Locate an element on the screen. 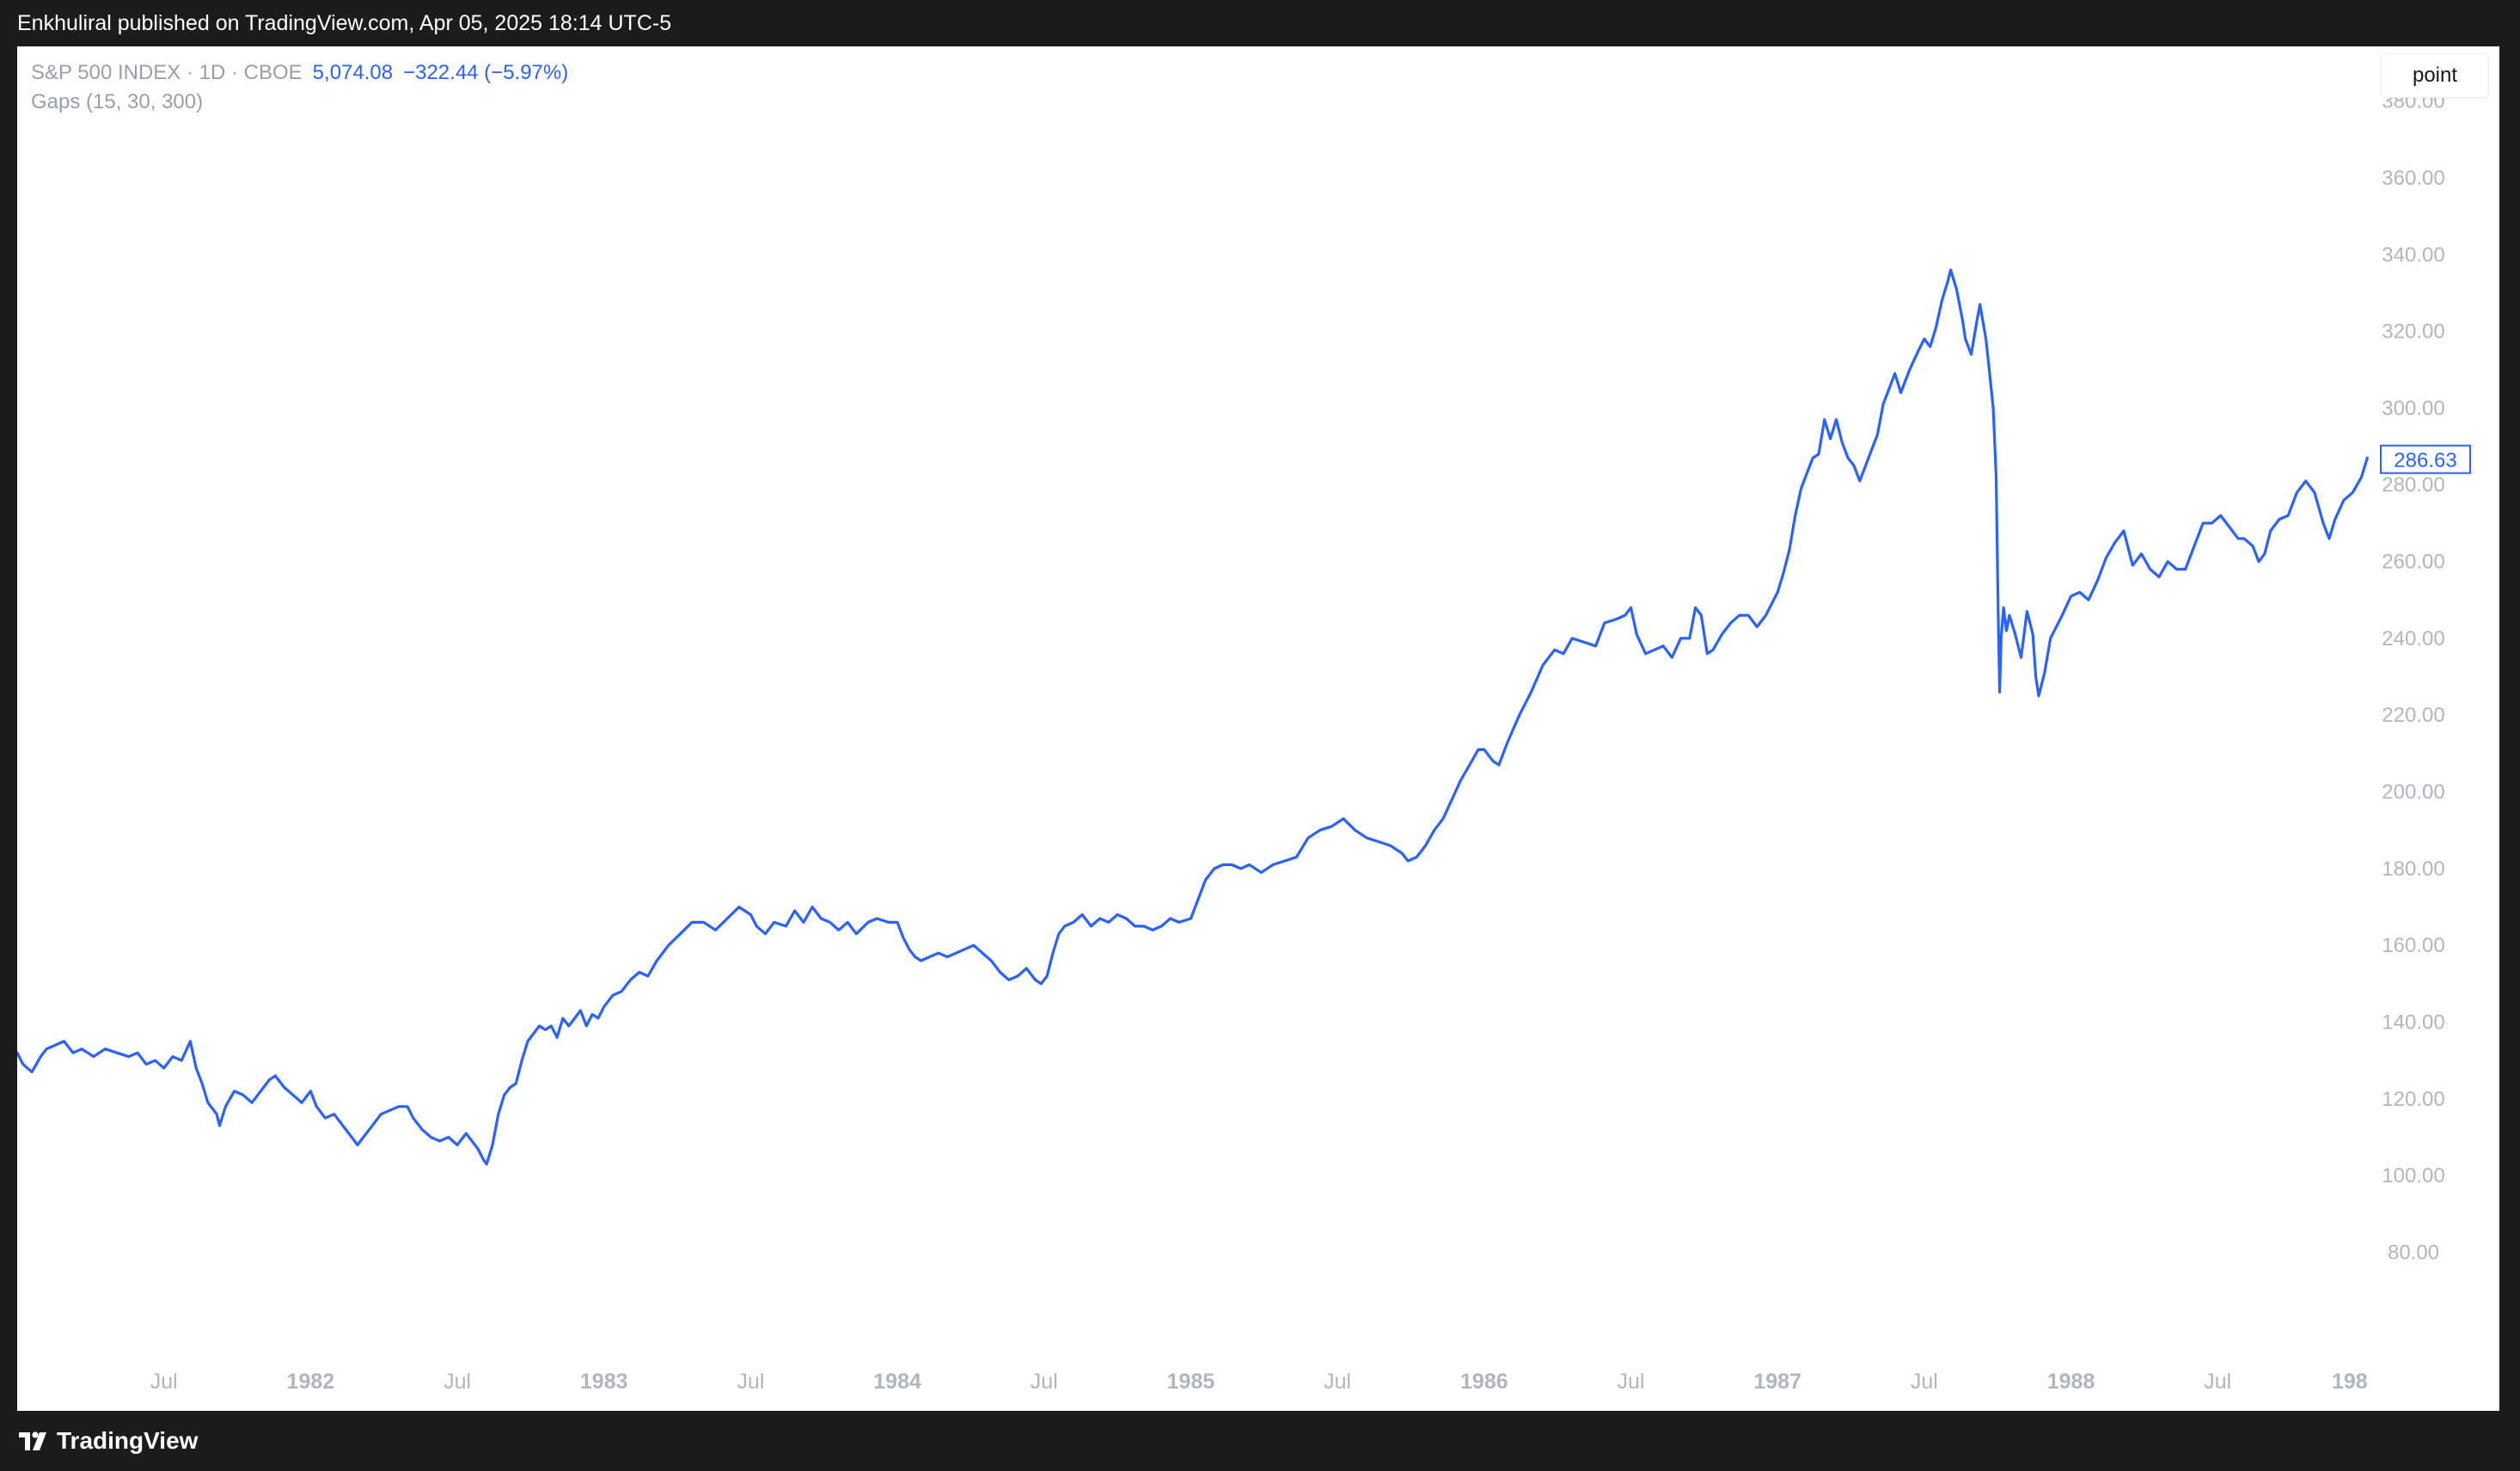 The height and width of the screenshot is (1471, 2520). last-price-label: 286.63 is located at coordinates (2425, 459).